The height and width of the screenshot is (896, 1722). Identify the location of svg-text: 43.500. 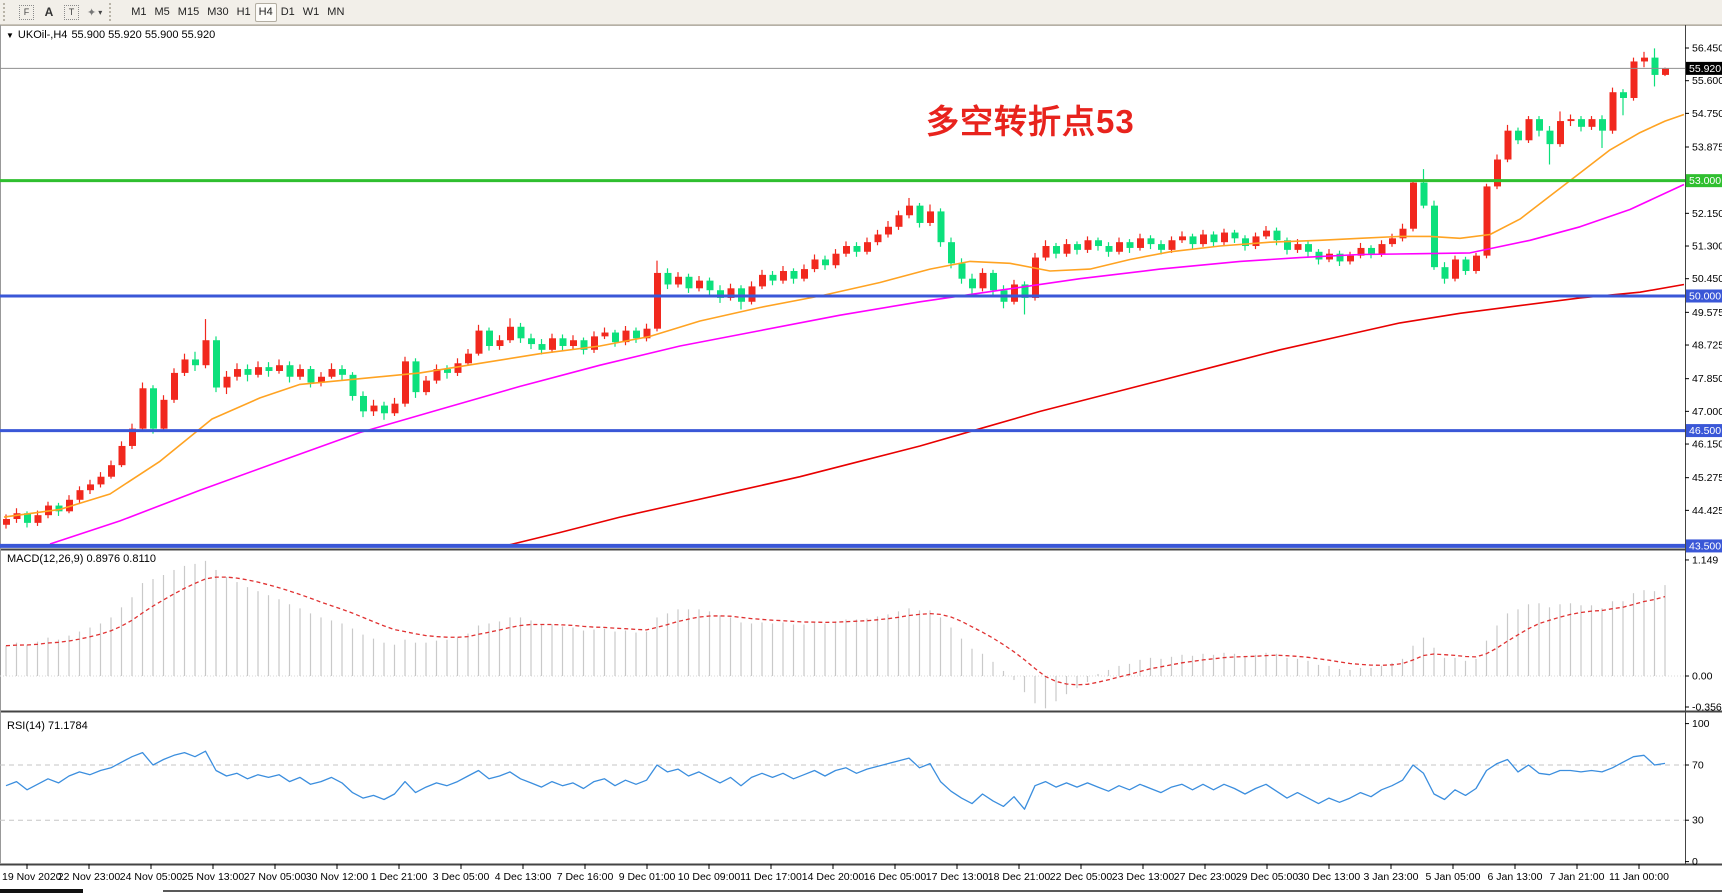
(1705, 546).